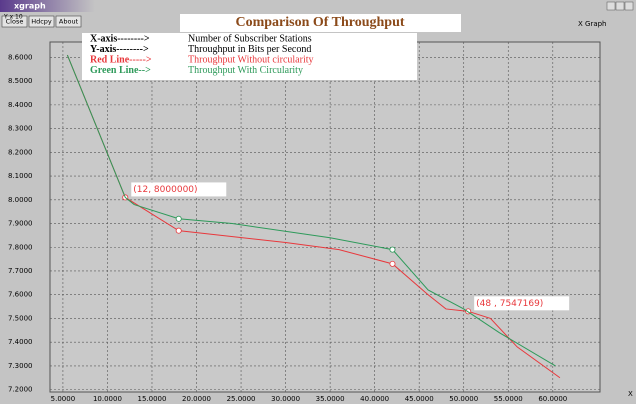 Image resolution: width=636 pixels, height=404 pixels. I want to click on legend-key: Y-axis-------->, so click(119, 49).